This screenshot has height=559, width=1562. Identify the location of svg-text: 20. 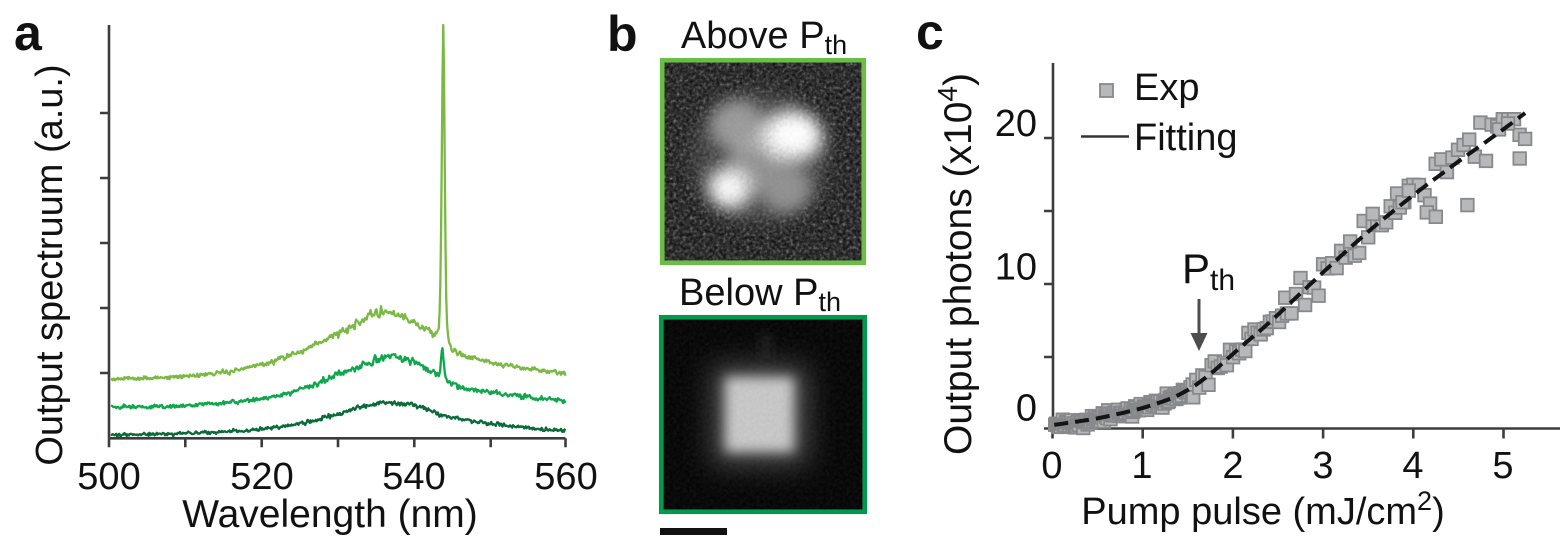
(1016, 124).